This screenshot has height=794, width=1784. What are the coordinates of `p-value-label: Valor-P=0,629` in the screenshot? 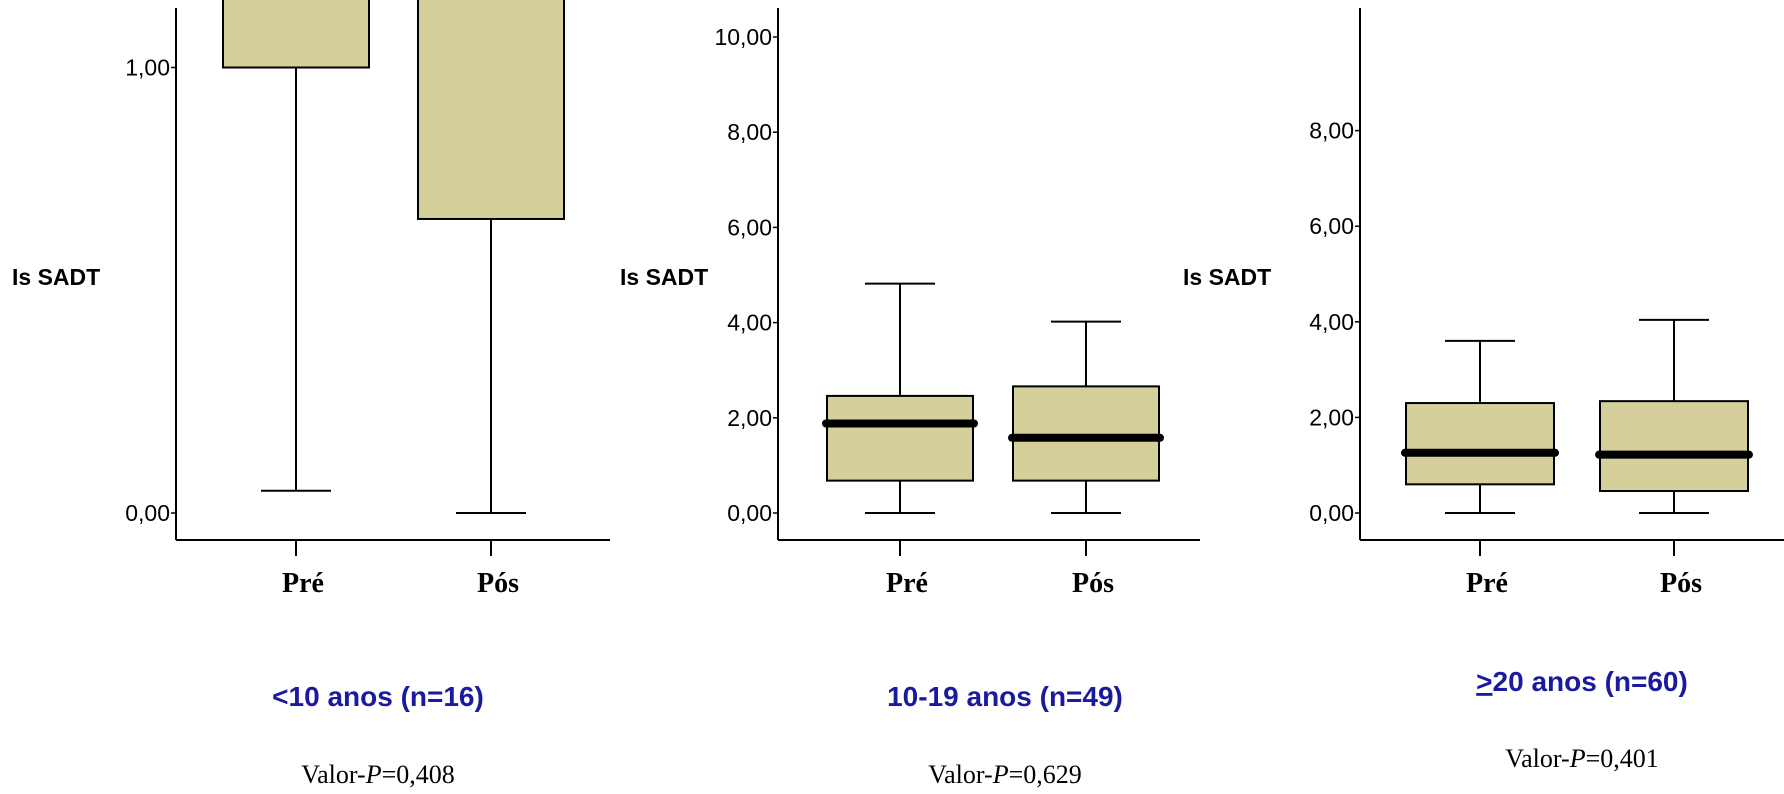 It's located at (1005, 774).